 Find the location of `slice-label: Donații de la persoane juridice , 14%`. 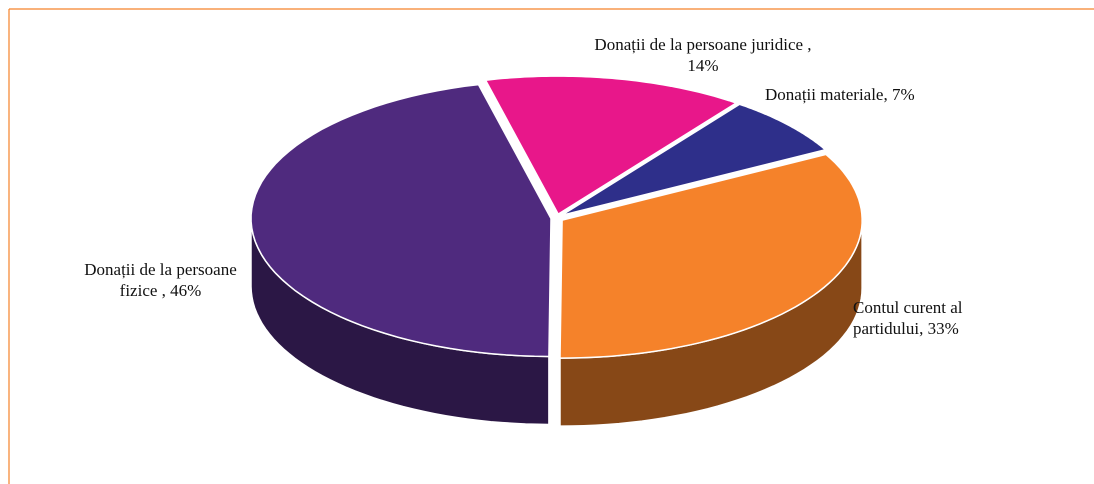

slice-label: Donații de la persoane juridice , 14% is located at coordinates (703, 55).